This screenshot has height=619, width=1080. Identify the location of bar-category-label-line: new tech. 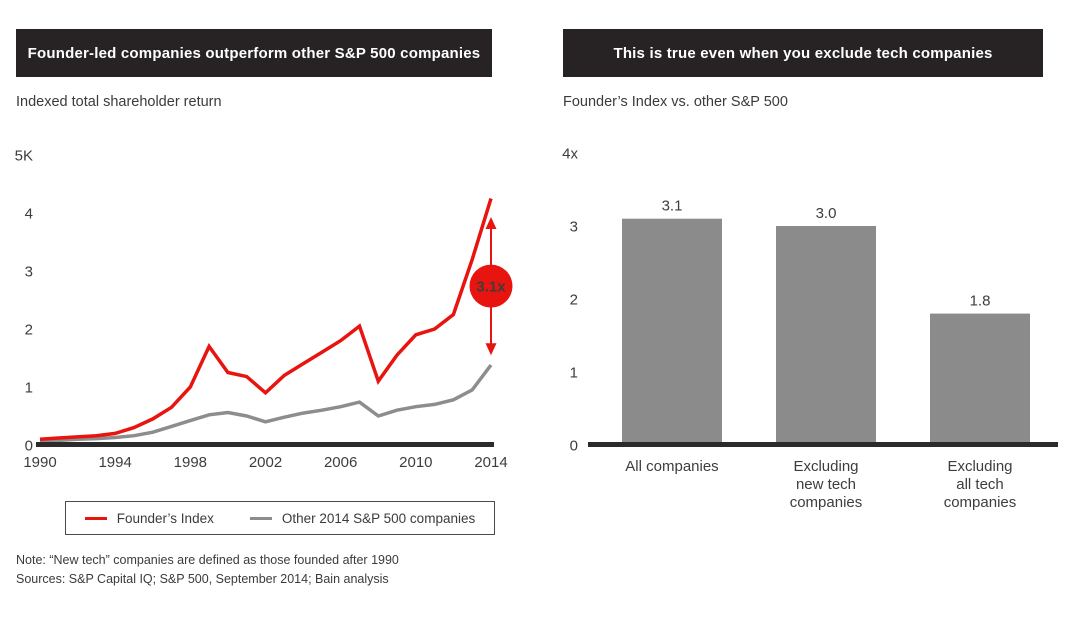
(826, 484).